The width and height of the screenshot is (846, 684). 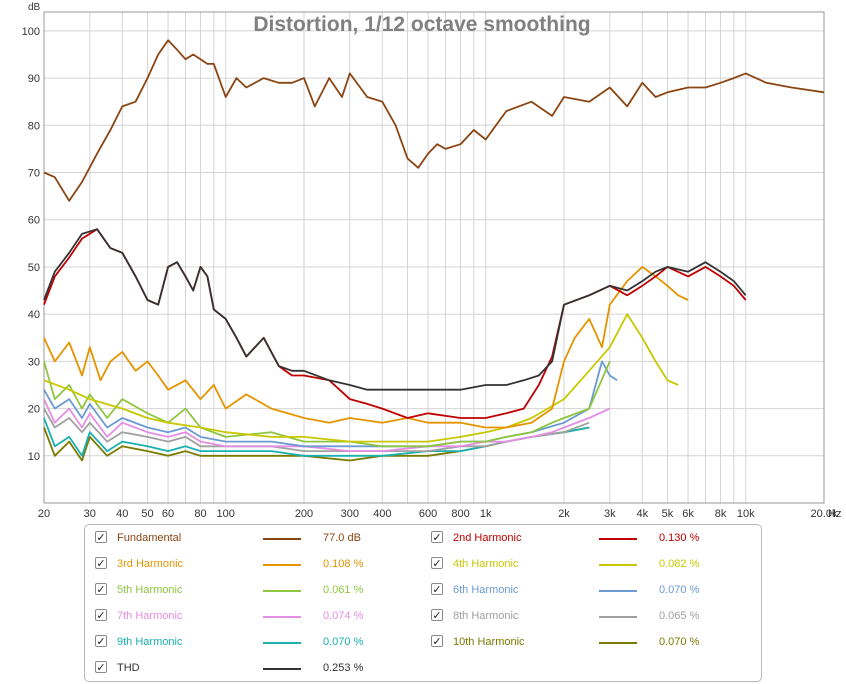 I want to click on series-line-4th-harmonic, so click(x=361, y=378).